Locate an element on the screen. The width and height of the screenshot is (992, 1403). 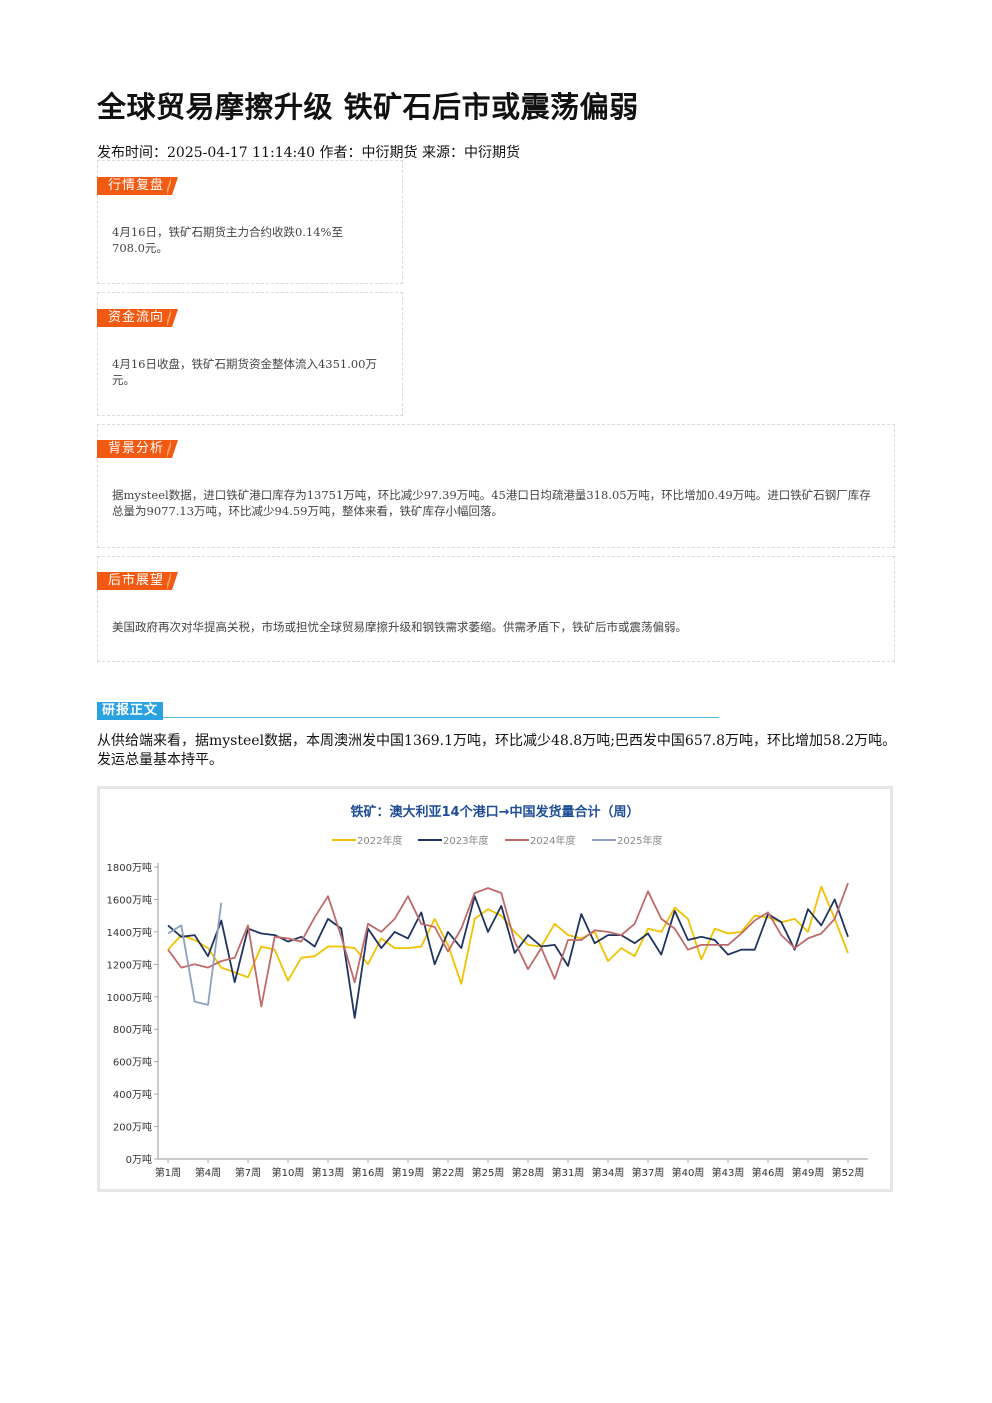
y-tick-label: 600万吨 is located at coordinates (132, 1062).